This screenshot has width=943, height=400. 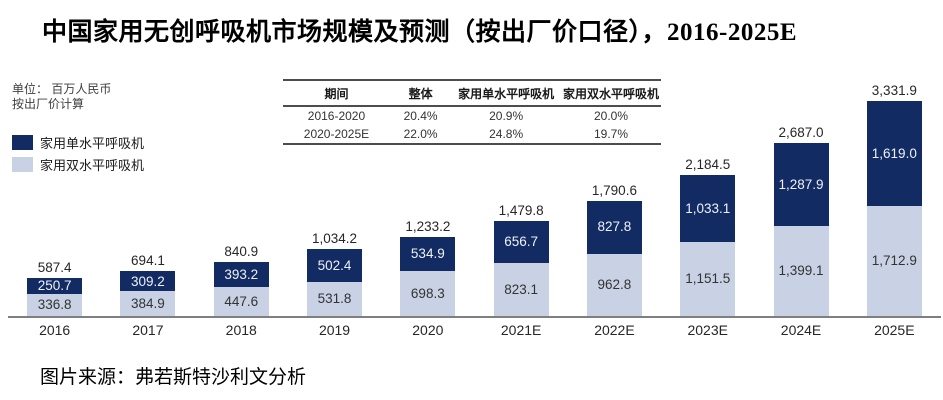 I want to click on bar-segment-家用双水平呼吸机: 1,712.9, so click(x=894, y=260).